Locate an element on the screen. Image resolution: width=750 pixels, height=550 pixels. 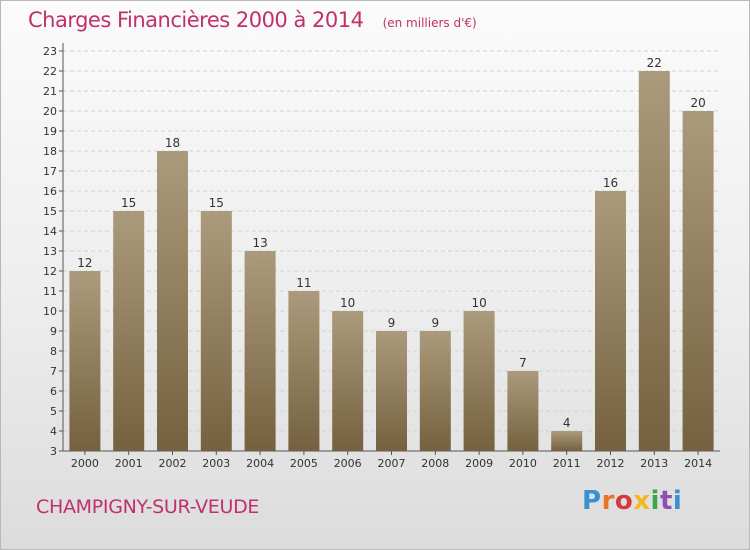
x-tick-label: 2010 is located at coordinates (523, 463).